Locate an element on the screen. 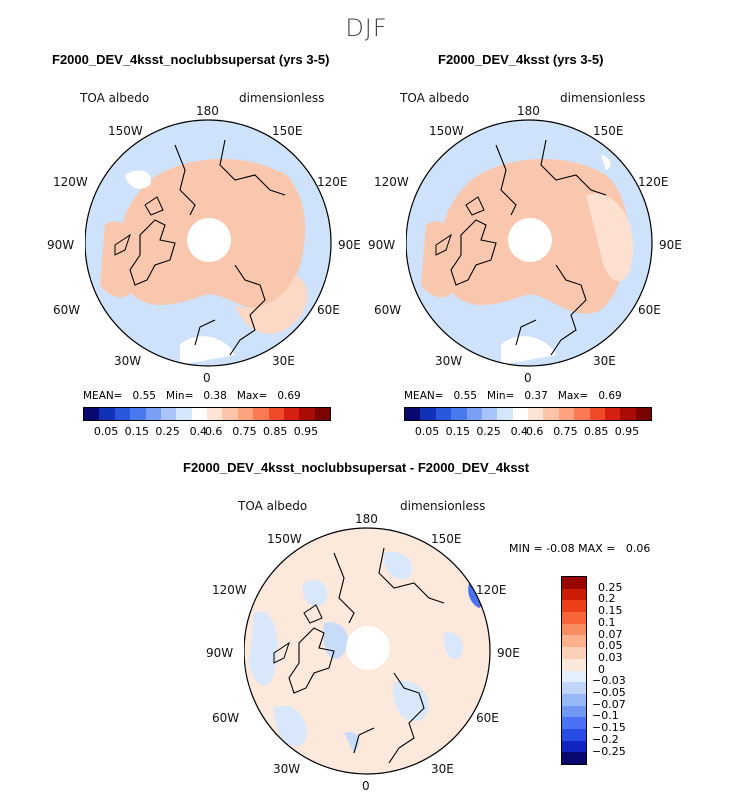 The width and height of the screenshot is (733, 797). max-value: 0.06 is located at coordinates (638, 548).